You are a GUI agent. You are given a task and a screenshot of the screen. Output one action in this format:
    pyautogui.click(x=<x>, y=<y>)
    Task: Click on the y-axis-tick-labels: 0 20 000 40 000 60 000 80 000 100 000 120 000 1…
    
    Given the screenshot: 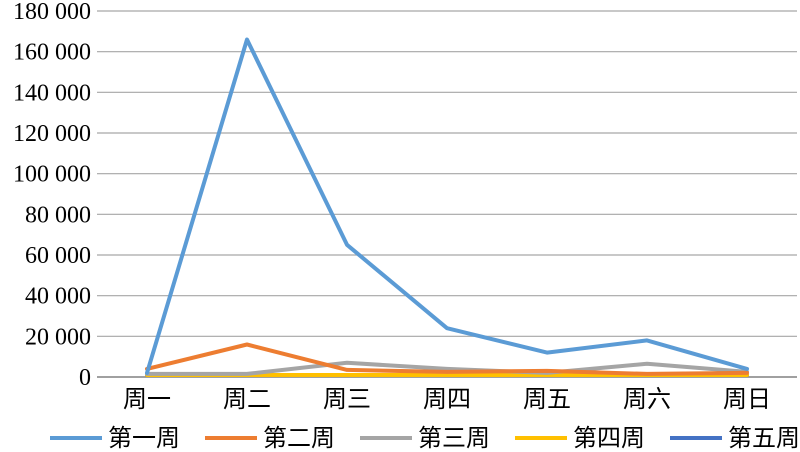 What is the action you would take?
    pyautogui.click(x=52, y=195)
    